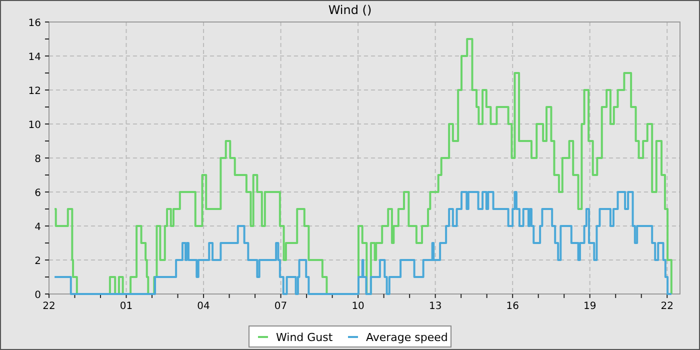 This screenshot has height=350, width=700. I want to click on y-tick-label: 4, so click(37, 227).